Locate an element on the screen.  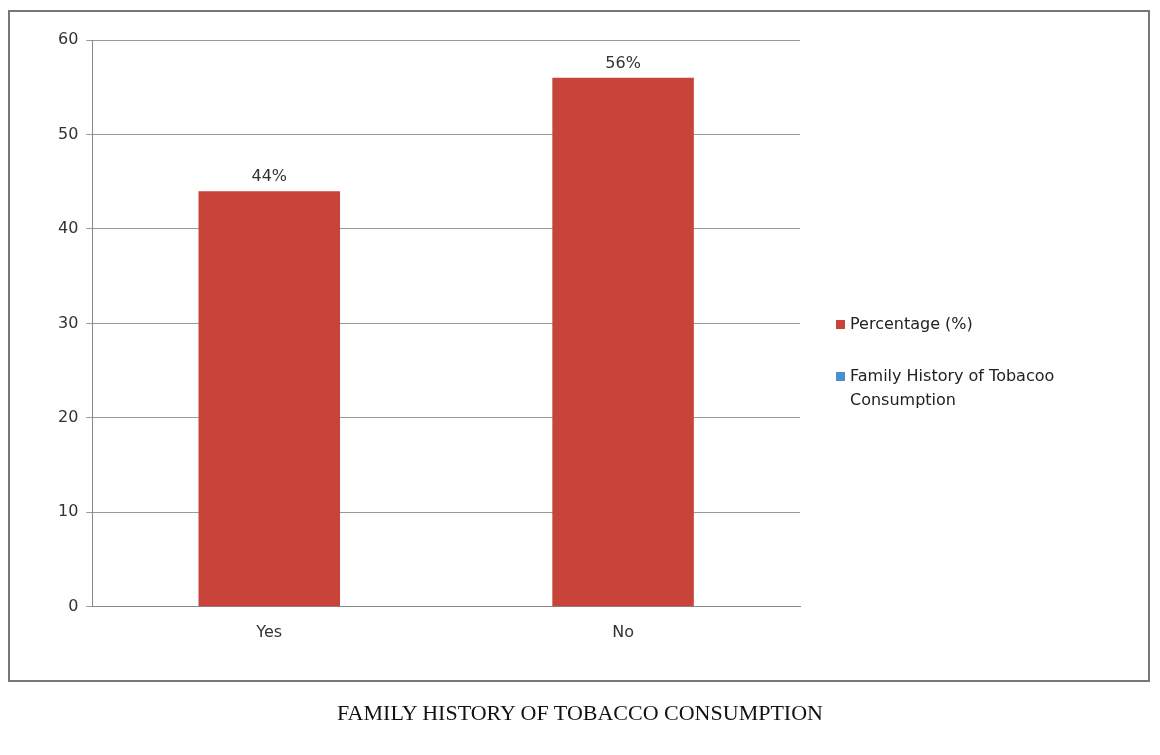
x-tick-label: No is located at coordinates (623, 631).